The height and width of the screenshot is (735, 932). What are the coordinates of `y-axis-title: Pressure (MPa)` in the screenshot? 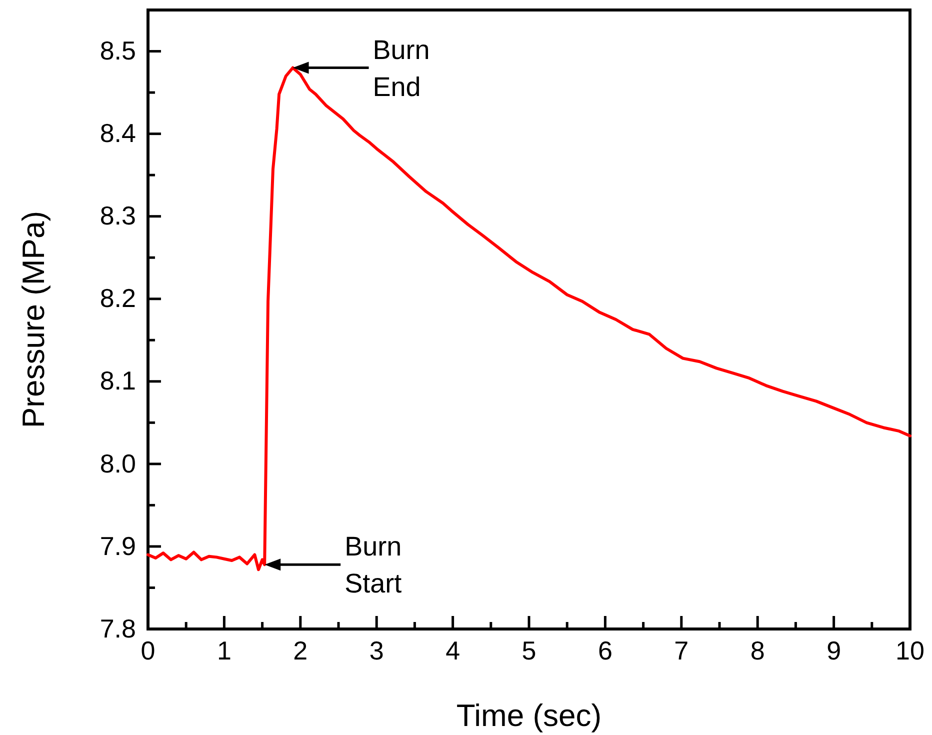 It's located at (33, 319).